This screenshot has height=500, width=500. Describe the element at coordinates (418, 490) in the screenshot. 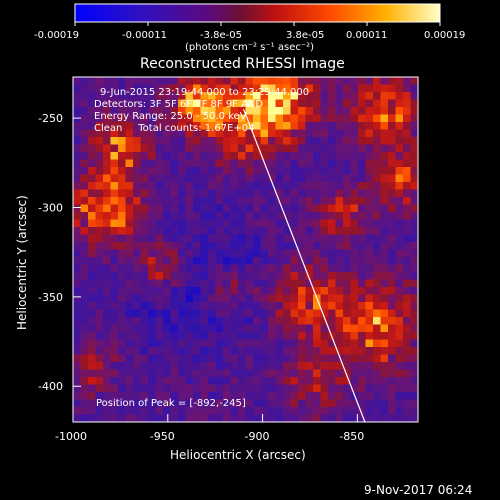

I see `footer-timestamp: 9-Nov-2017 06:24` at that location.